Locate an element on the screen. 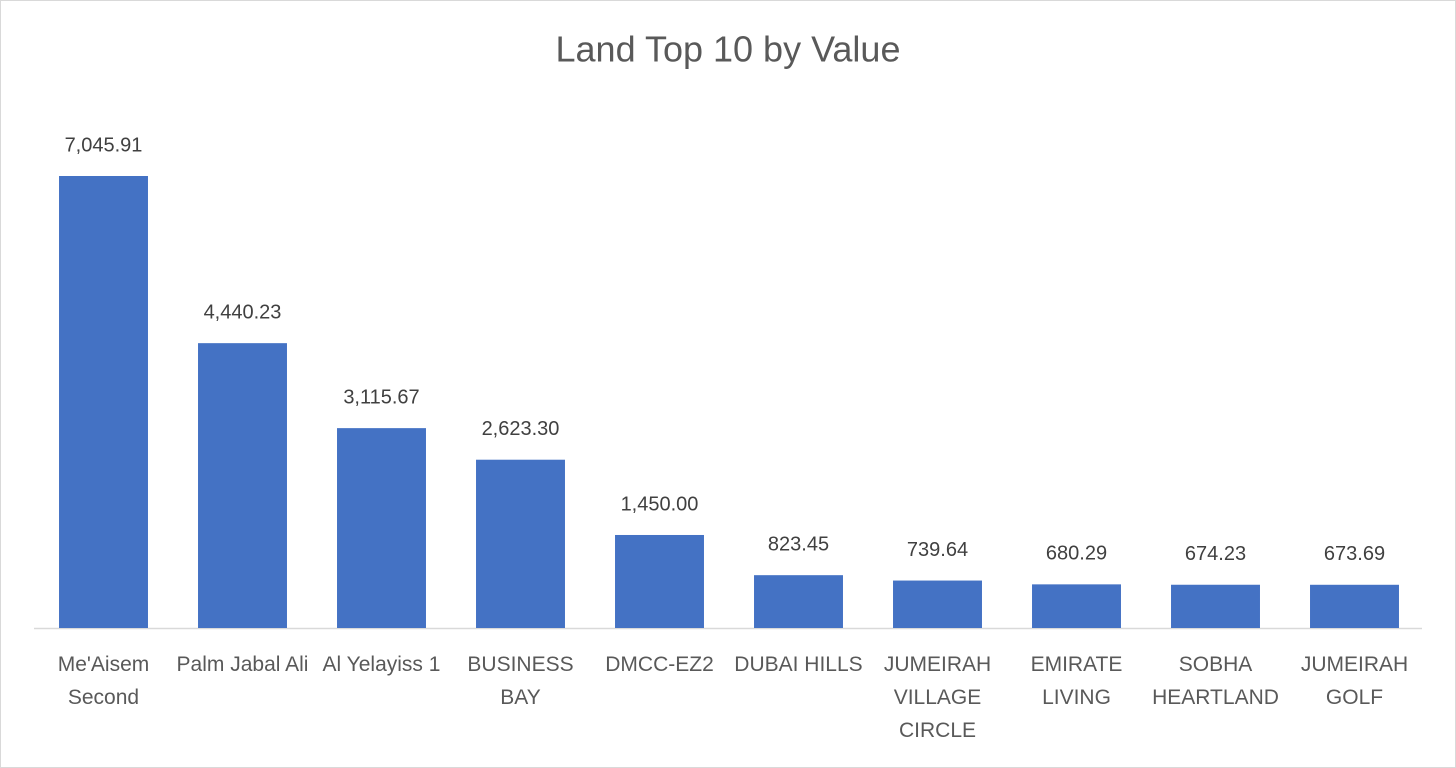 This screenshot has width=1456, height=768. data-label: 739.64 is located at coordinates (937, 550).